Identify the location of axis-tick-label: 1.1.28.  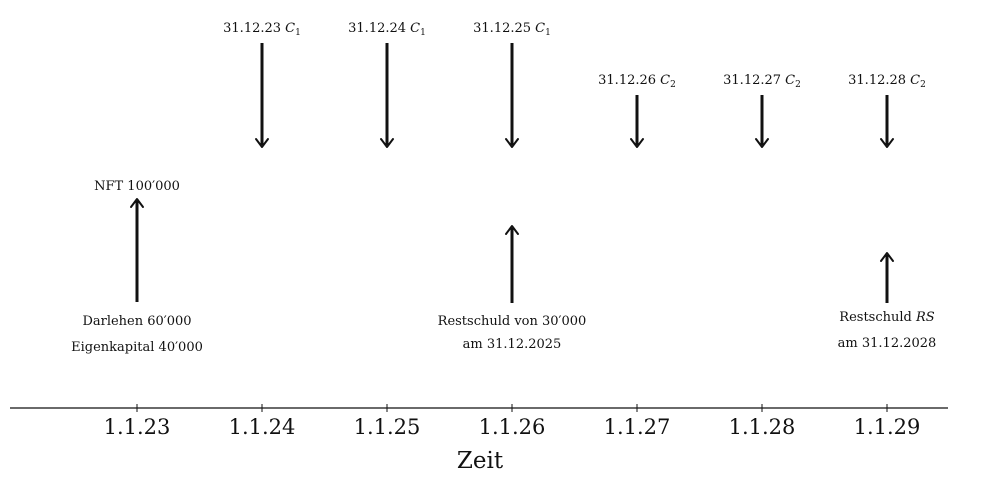
(762, 427).